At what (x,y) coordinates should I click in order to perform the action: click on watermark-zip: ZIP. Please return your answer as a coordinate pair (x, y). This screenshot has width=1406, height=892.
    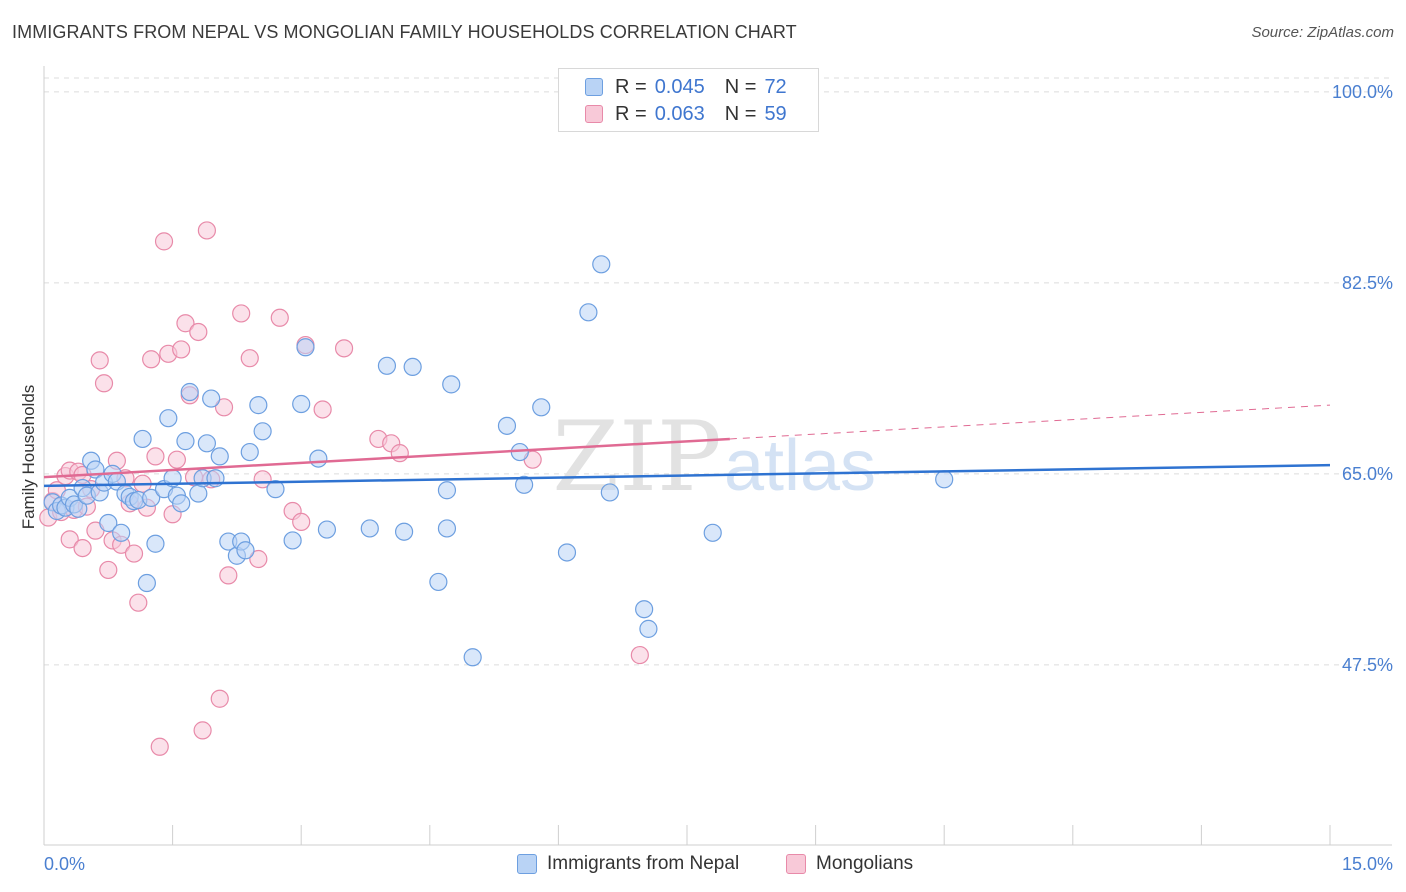
    Looking at the image, I should click on (636, 457).